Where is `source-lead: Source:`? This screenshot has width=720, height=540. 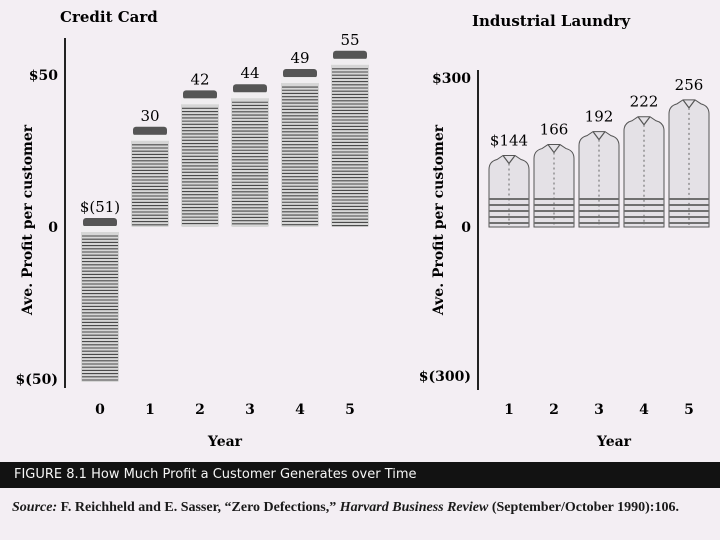 source-lead: Source: is located at coordinates (35, 507).